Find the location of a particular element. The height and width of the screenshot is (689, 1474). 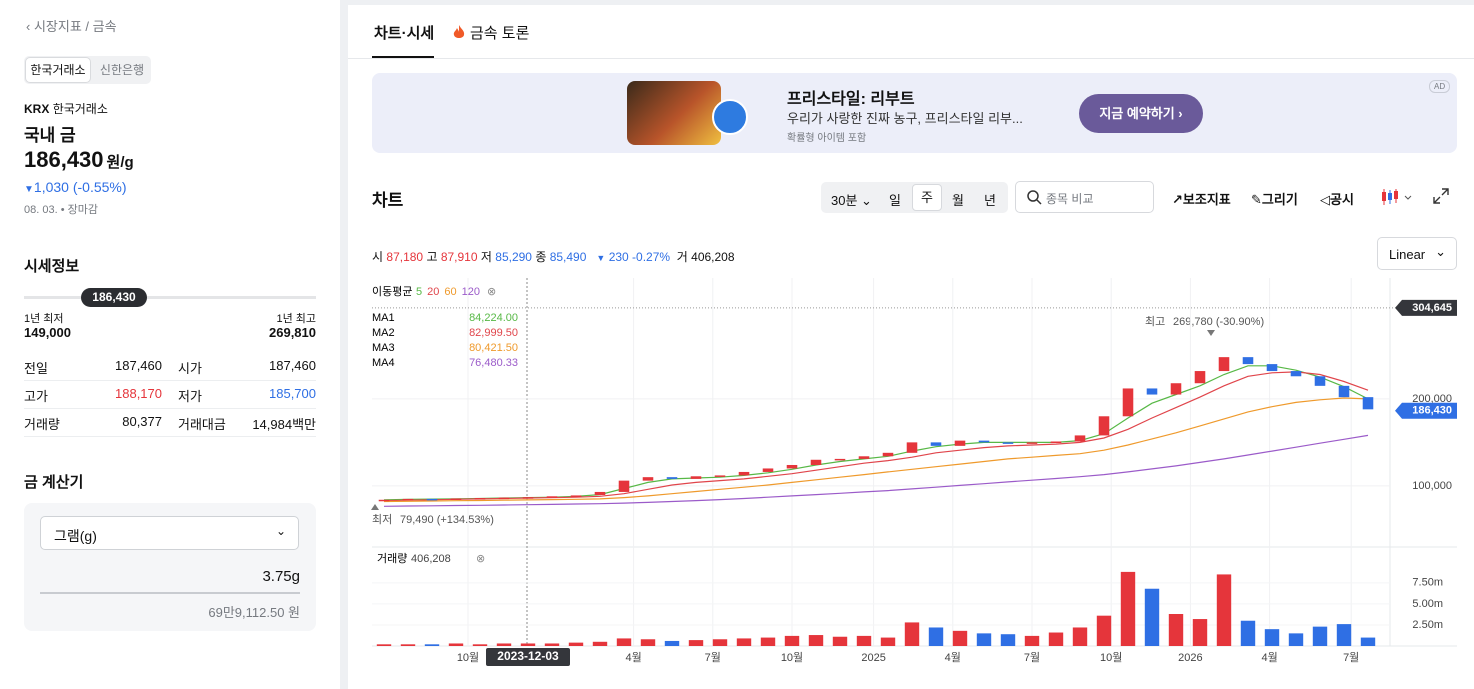

tool: ✎그리기 is located at coordinates (1274, 199).